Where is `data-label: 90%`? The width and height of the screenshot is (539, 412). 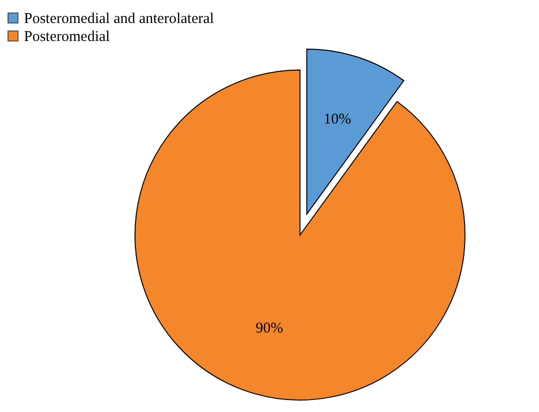 data-label: 90% is located at coordinates (270, 328).